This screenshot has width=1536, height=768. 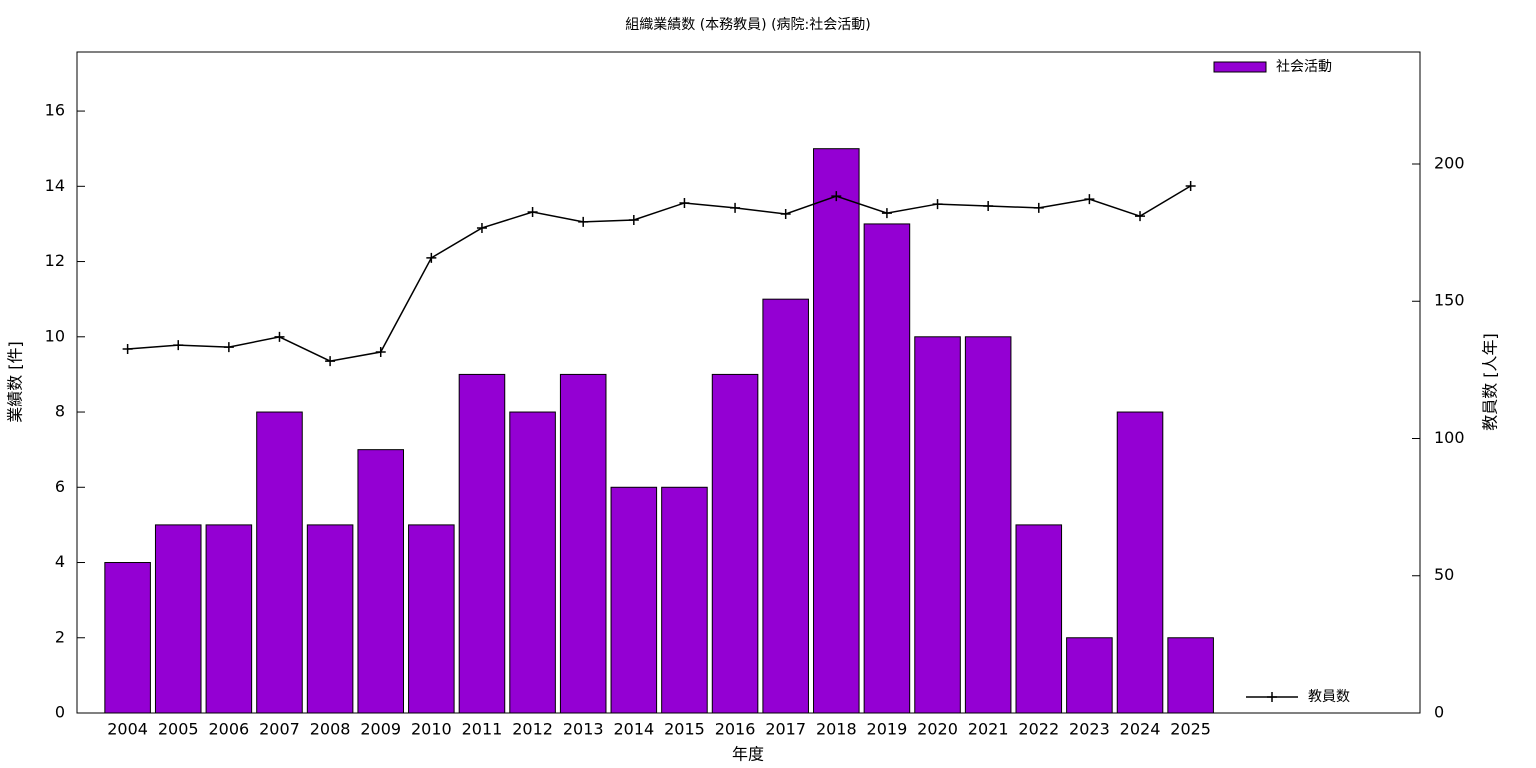 I want to click on y-axis-label: 業績数 [件], so click(x=15, y=382).